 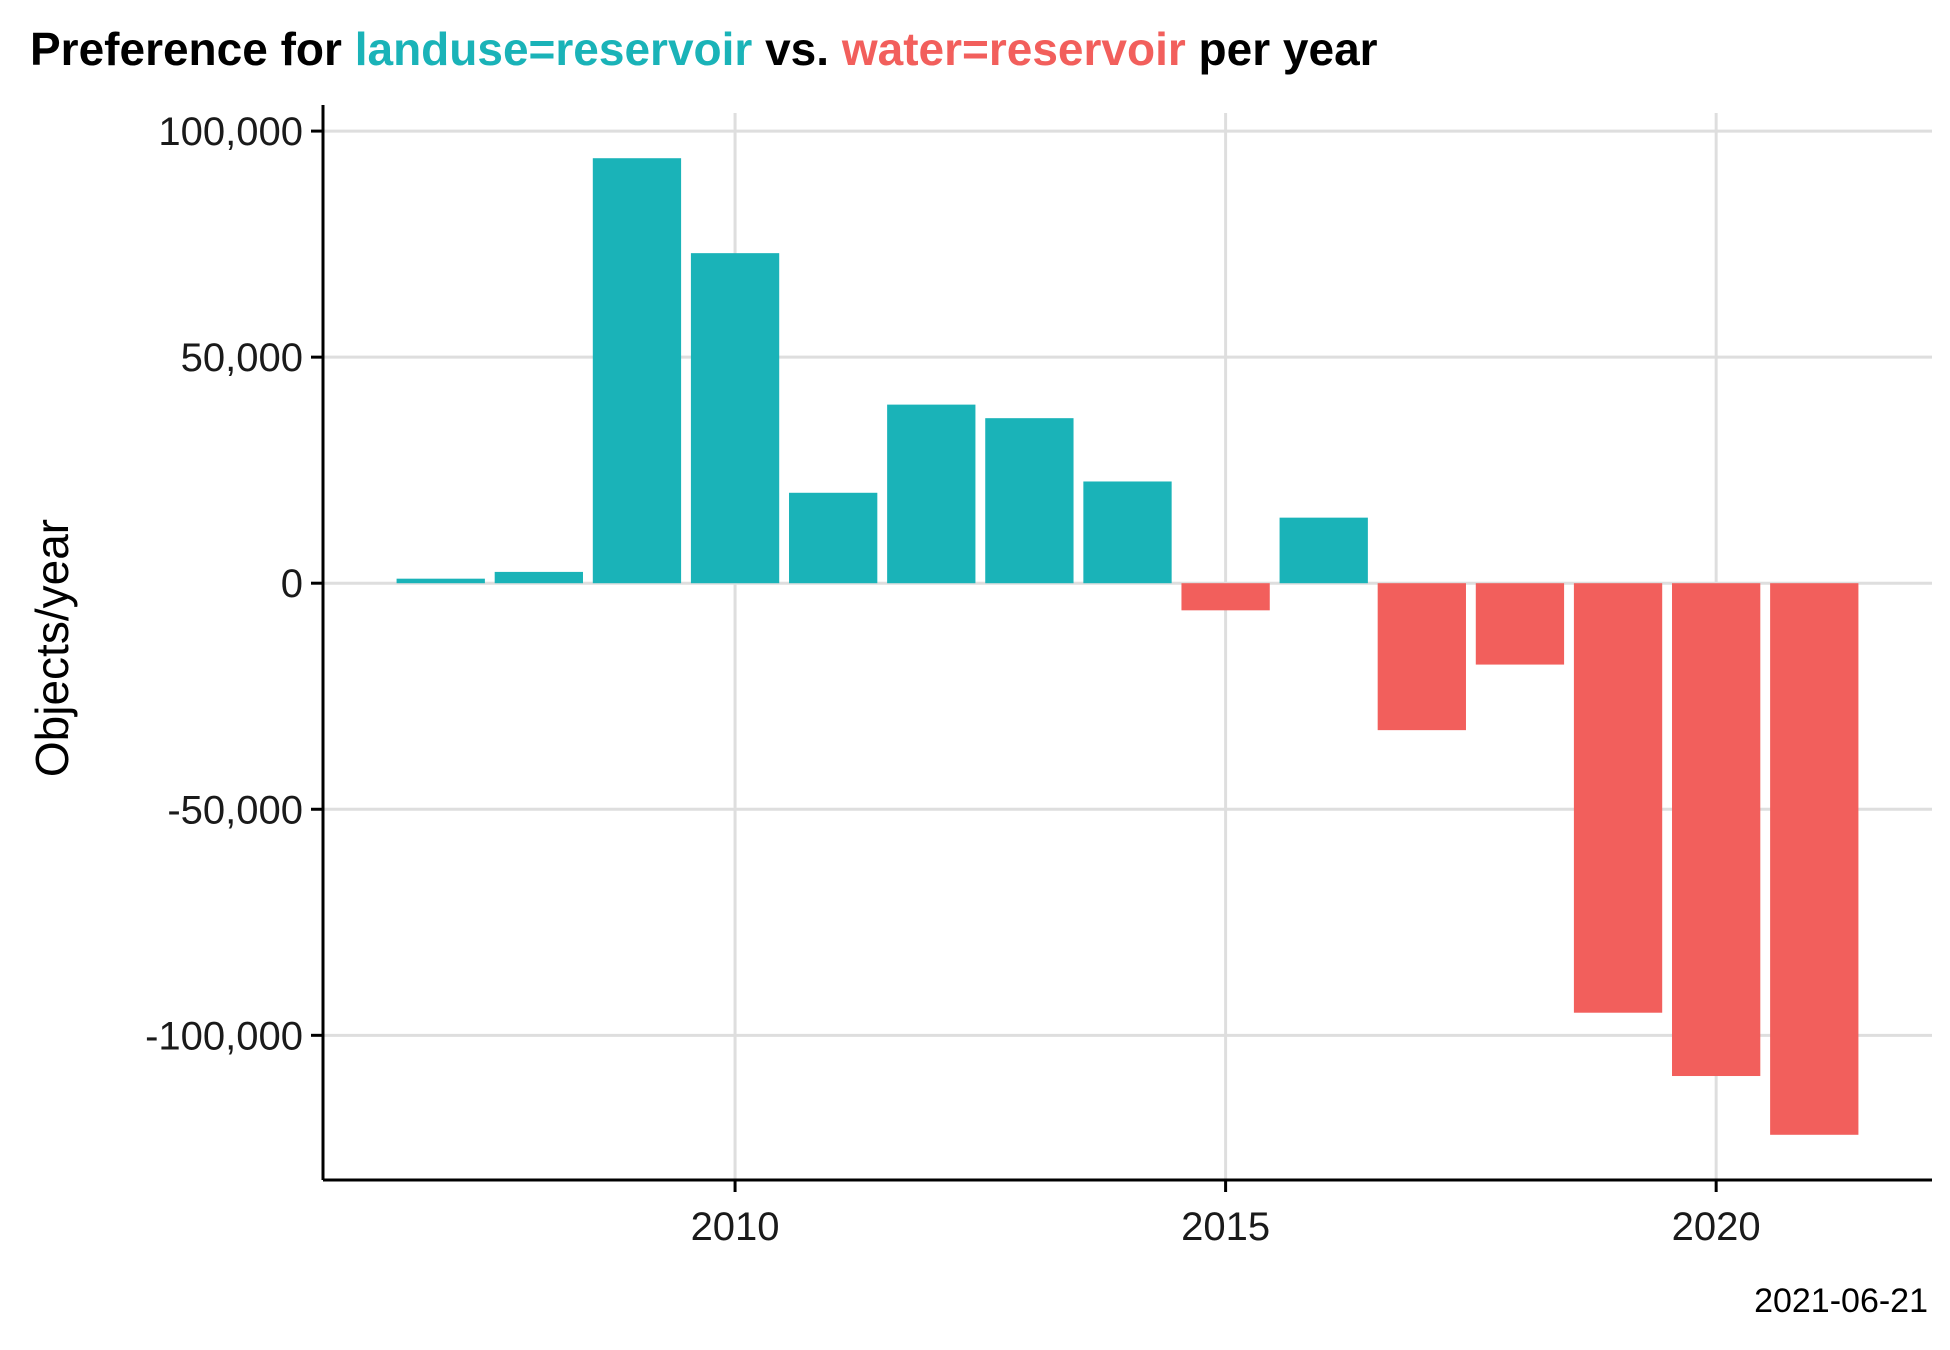 I want to click on bar-2012, so click(x=931, y=494).